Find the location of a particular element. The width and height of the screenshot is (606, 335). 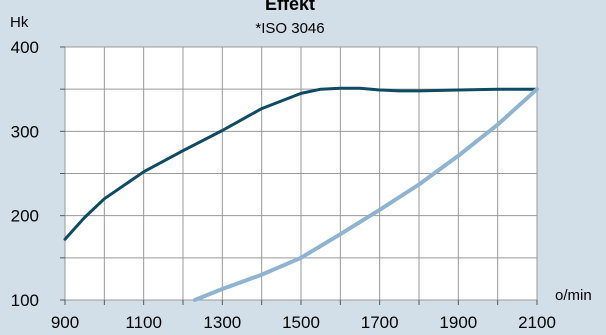

x-tick-label: 900 is located at coordinates (65, 322).